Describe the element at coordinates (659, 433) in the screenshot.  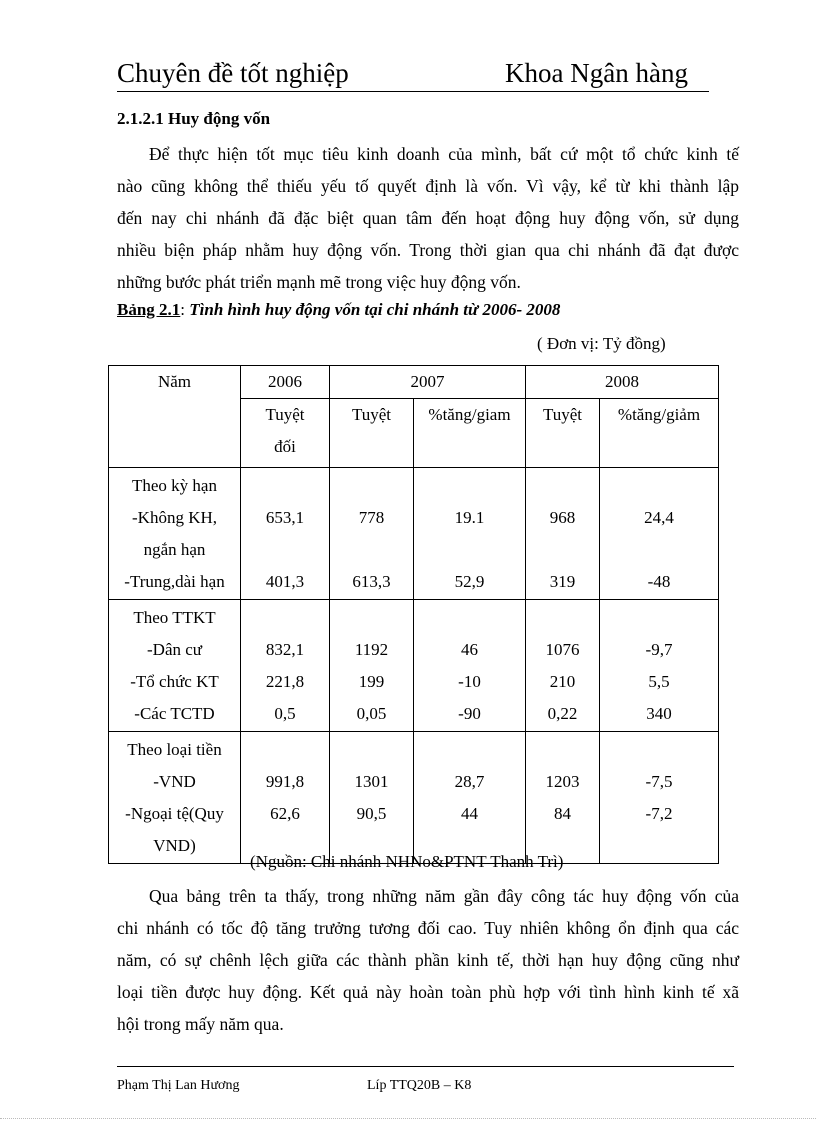
I see `subheader-cell: %tăng/giảm` at that location.